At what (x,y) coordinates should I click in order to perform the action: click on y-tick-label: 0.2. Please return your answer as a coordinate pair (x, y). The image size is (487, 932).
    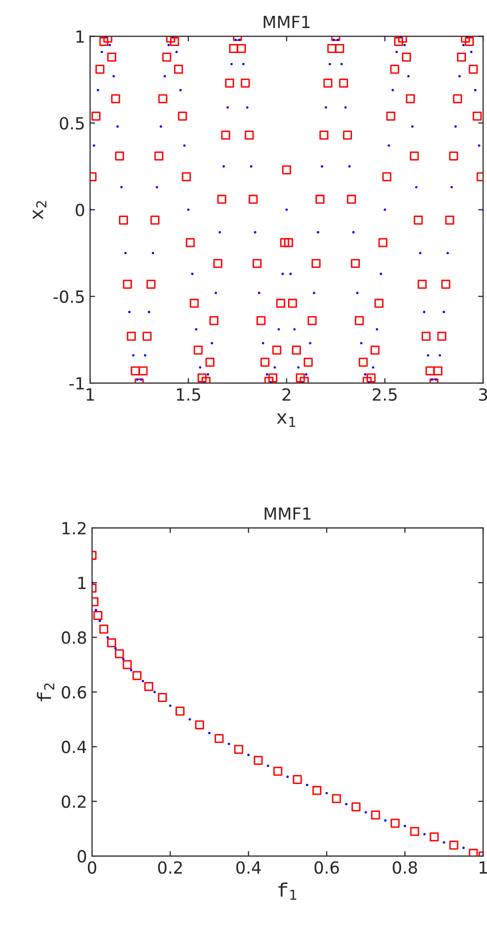
    Looking at the image, I should click on (74, 801).